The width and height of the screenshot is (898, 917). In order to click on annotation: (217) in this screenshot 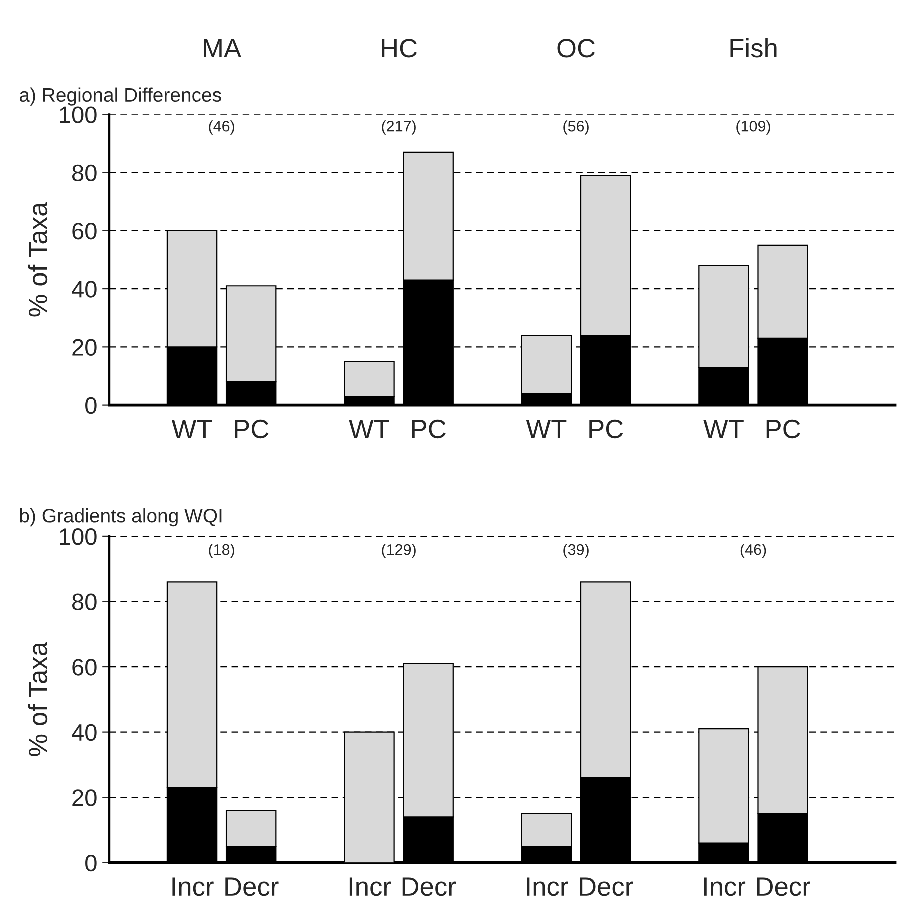, I will do `click(399, 127)`.